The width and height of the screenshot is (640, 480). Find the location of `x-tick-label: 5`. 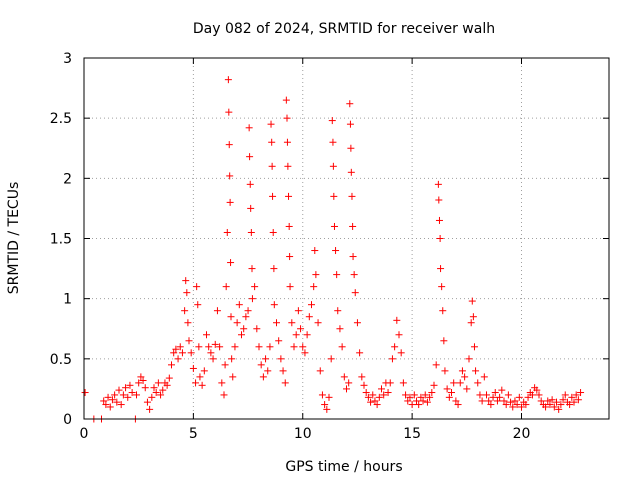

x-tick-label: 5 is located at coordinates (193, 434).